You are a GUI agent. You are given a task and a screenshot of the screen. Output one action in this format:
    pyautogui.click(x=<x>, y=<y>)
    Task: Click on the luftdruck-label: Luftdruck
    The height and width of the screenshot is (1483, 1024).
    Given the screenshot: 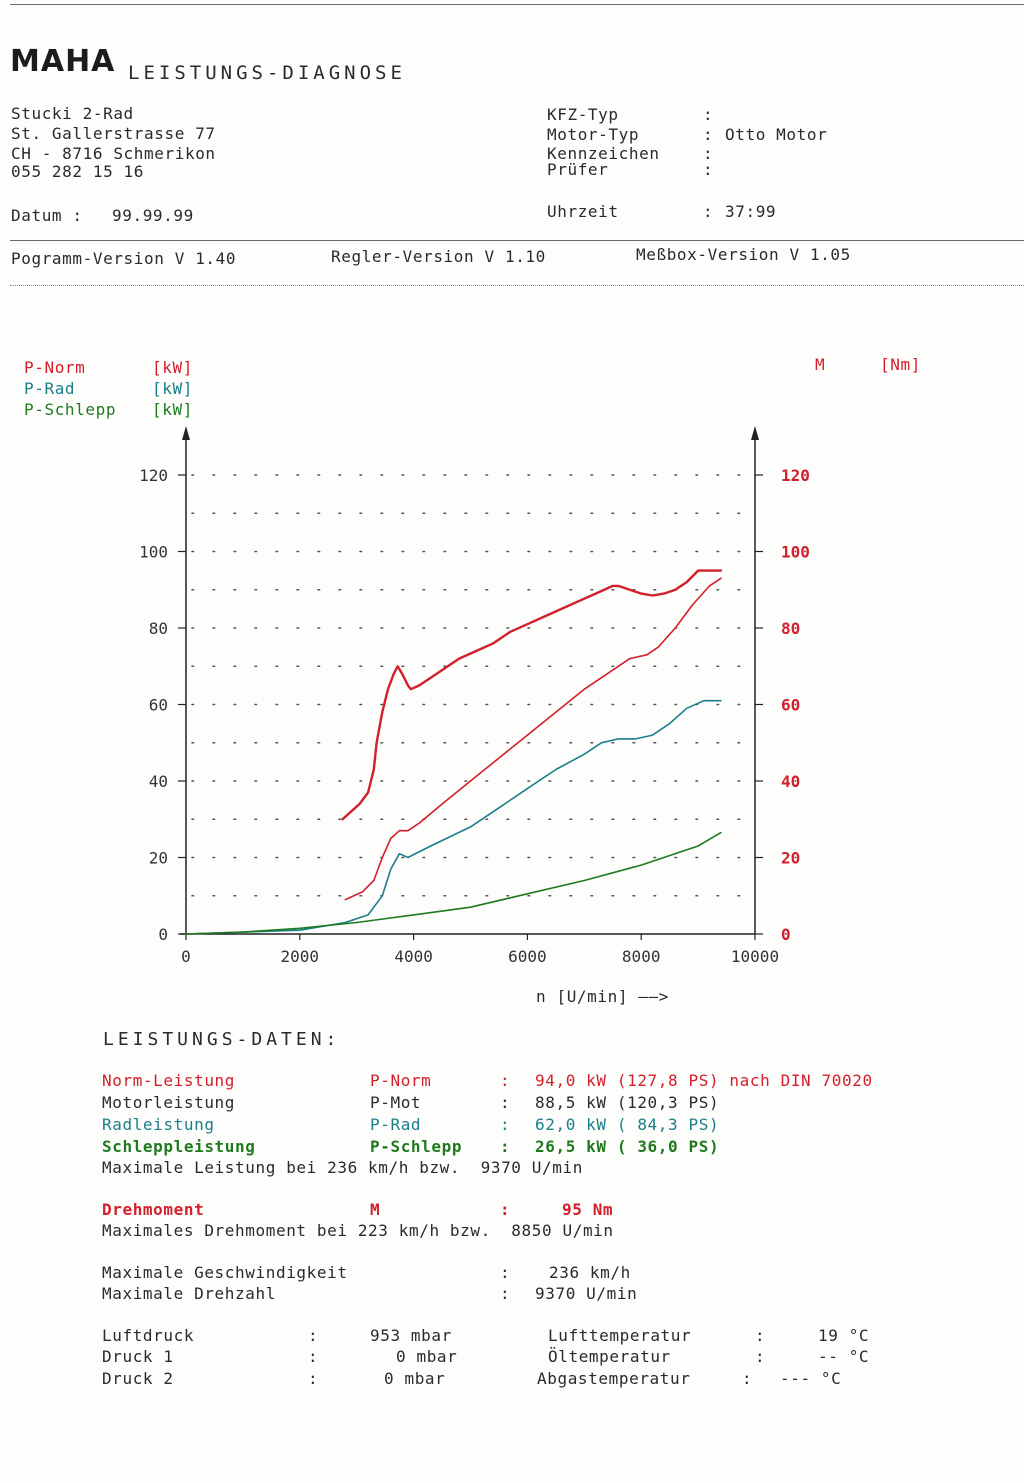 What is the action you would take?
    pyautogui.click(x=148, y=1335)
    